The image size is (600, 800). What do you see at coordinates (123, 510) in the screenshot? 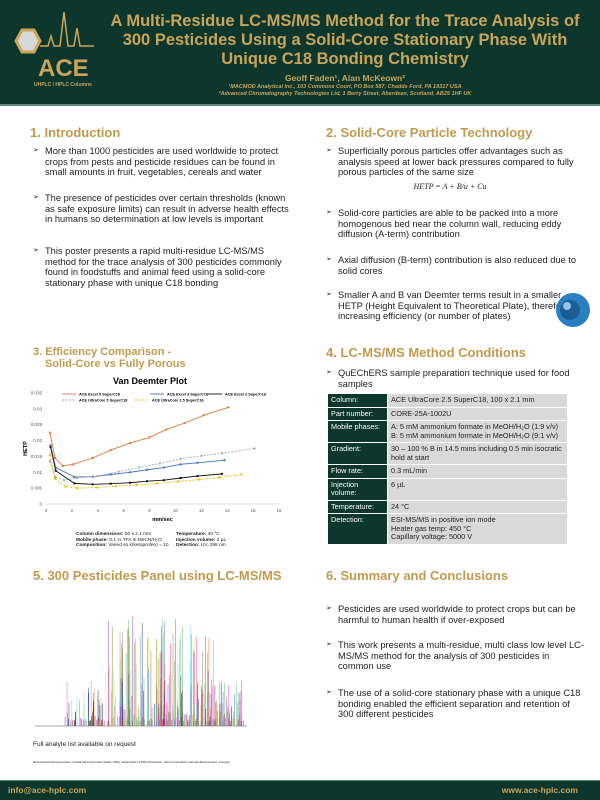
I see `x-tick-label: 6` at bounding box center [123, 510].